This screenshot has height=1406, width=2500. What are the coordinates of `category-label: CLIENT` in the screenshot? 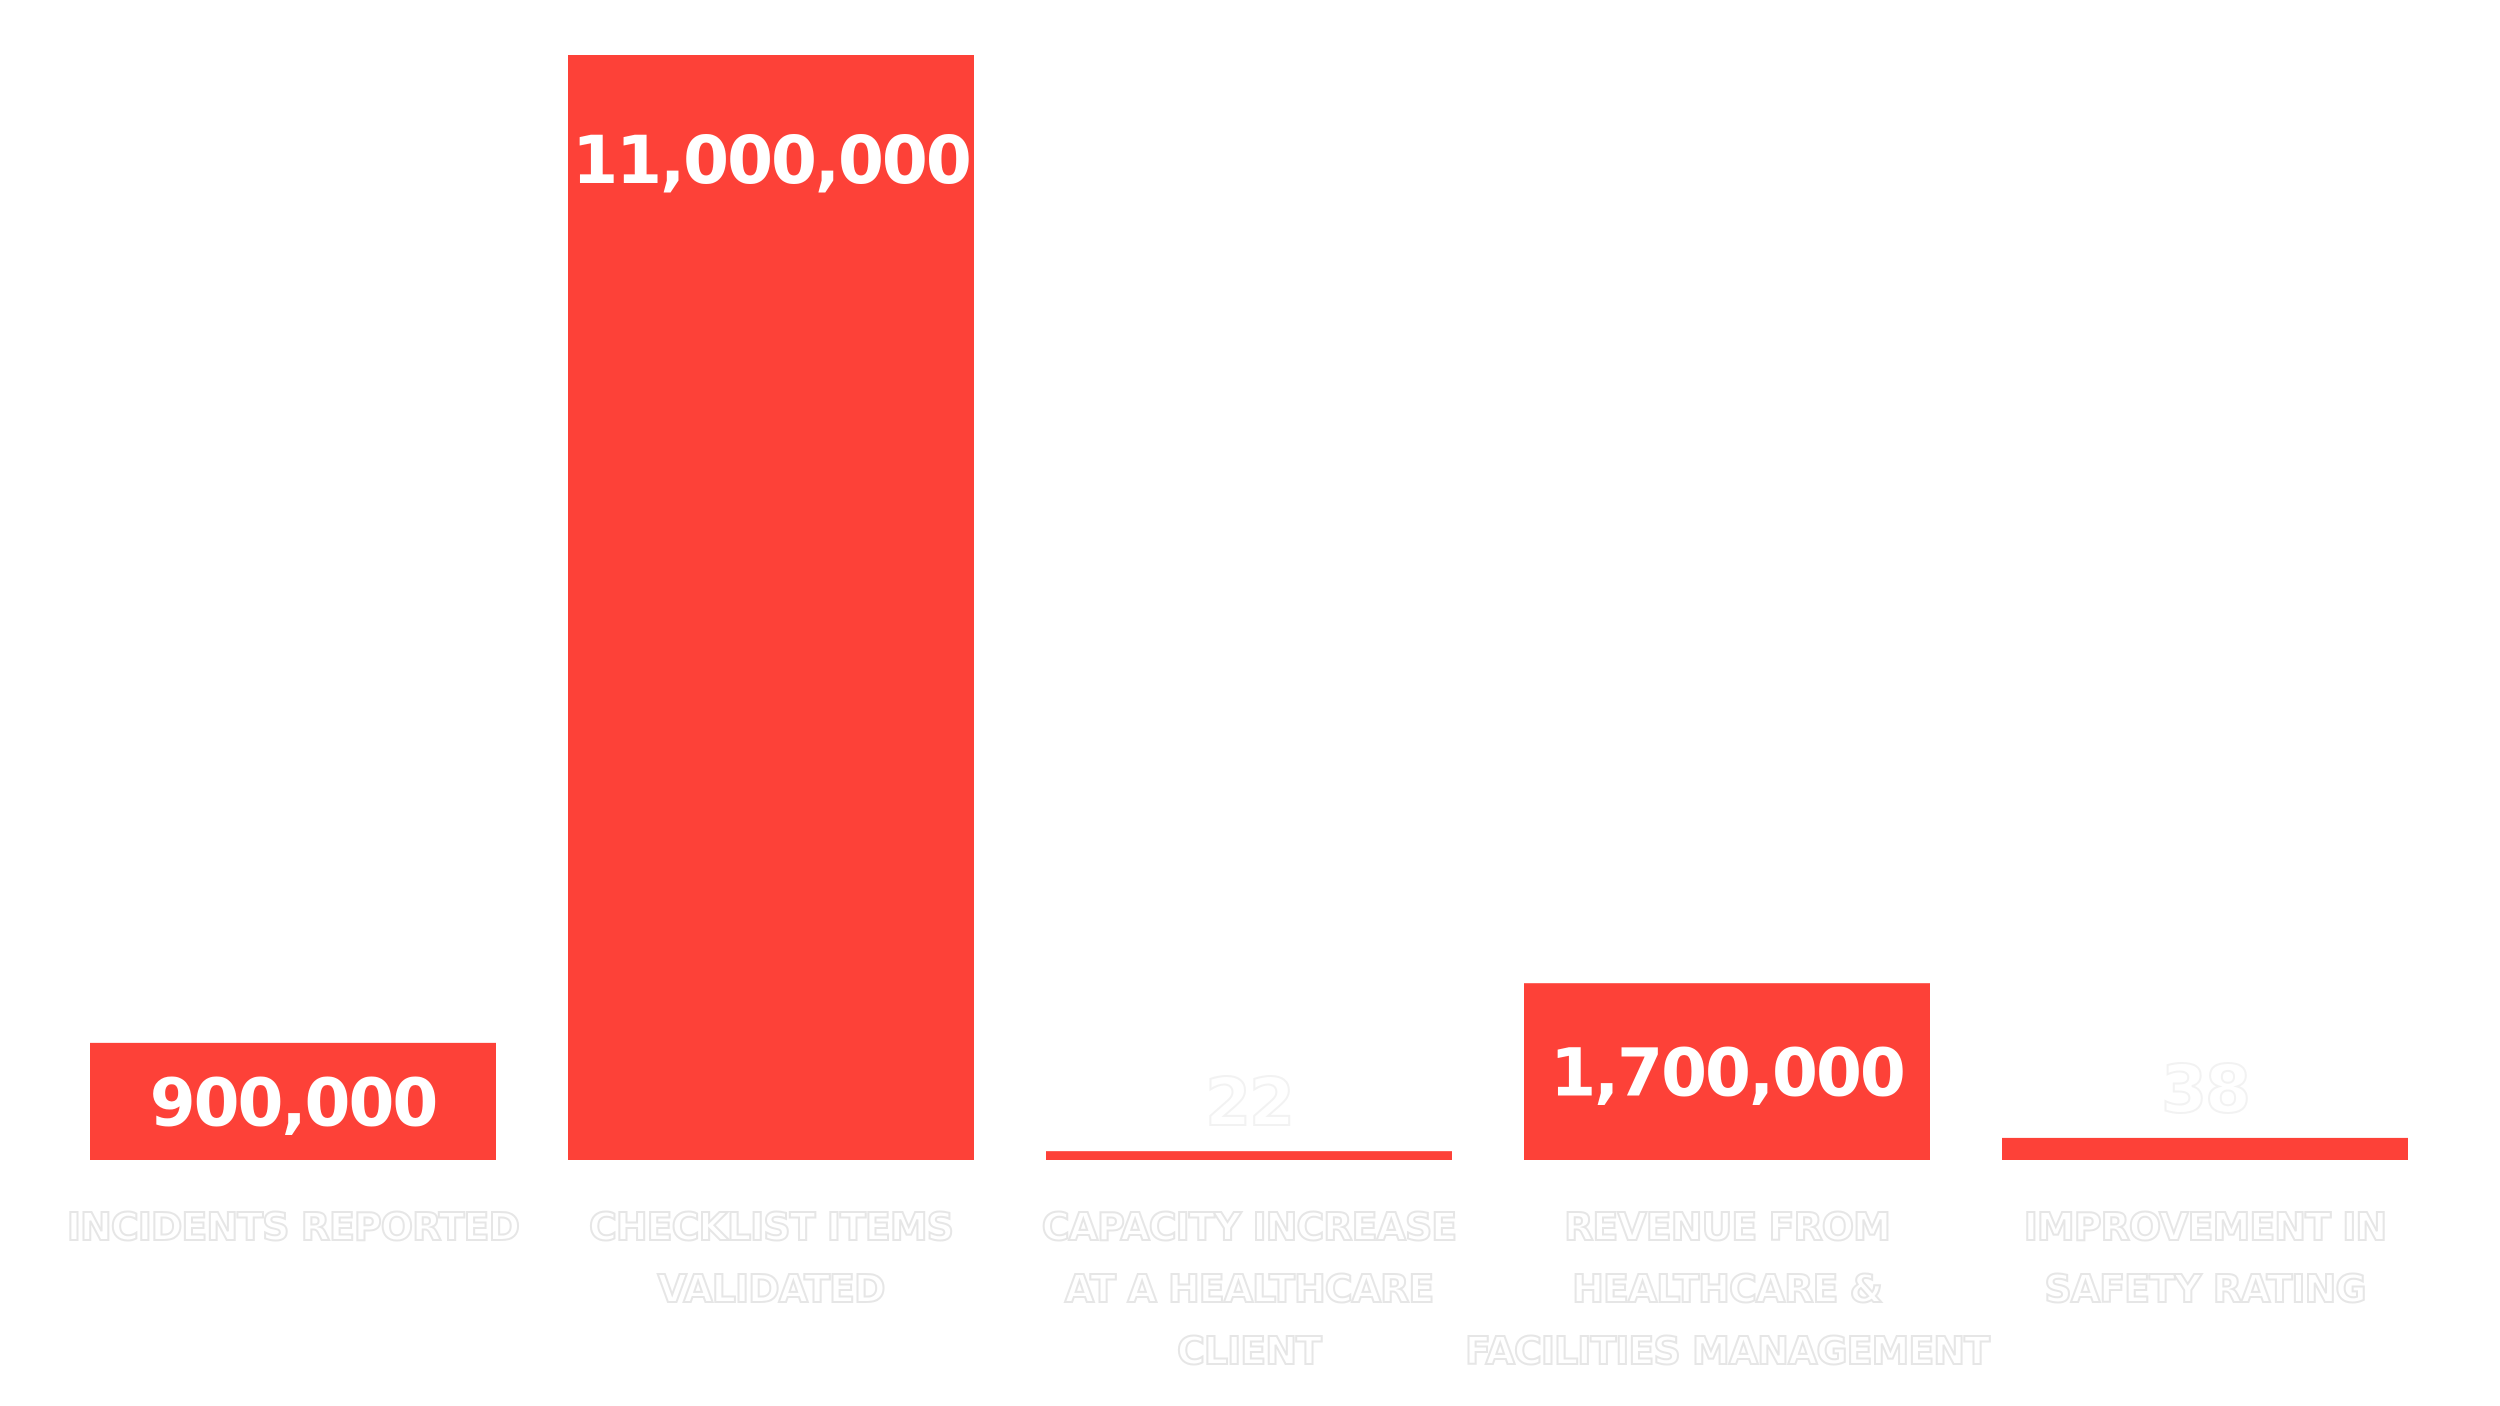 It's located at (1249, 1351).